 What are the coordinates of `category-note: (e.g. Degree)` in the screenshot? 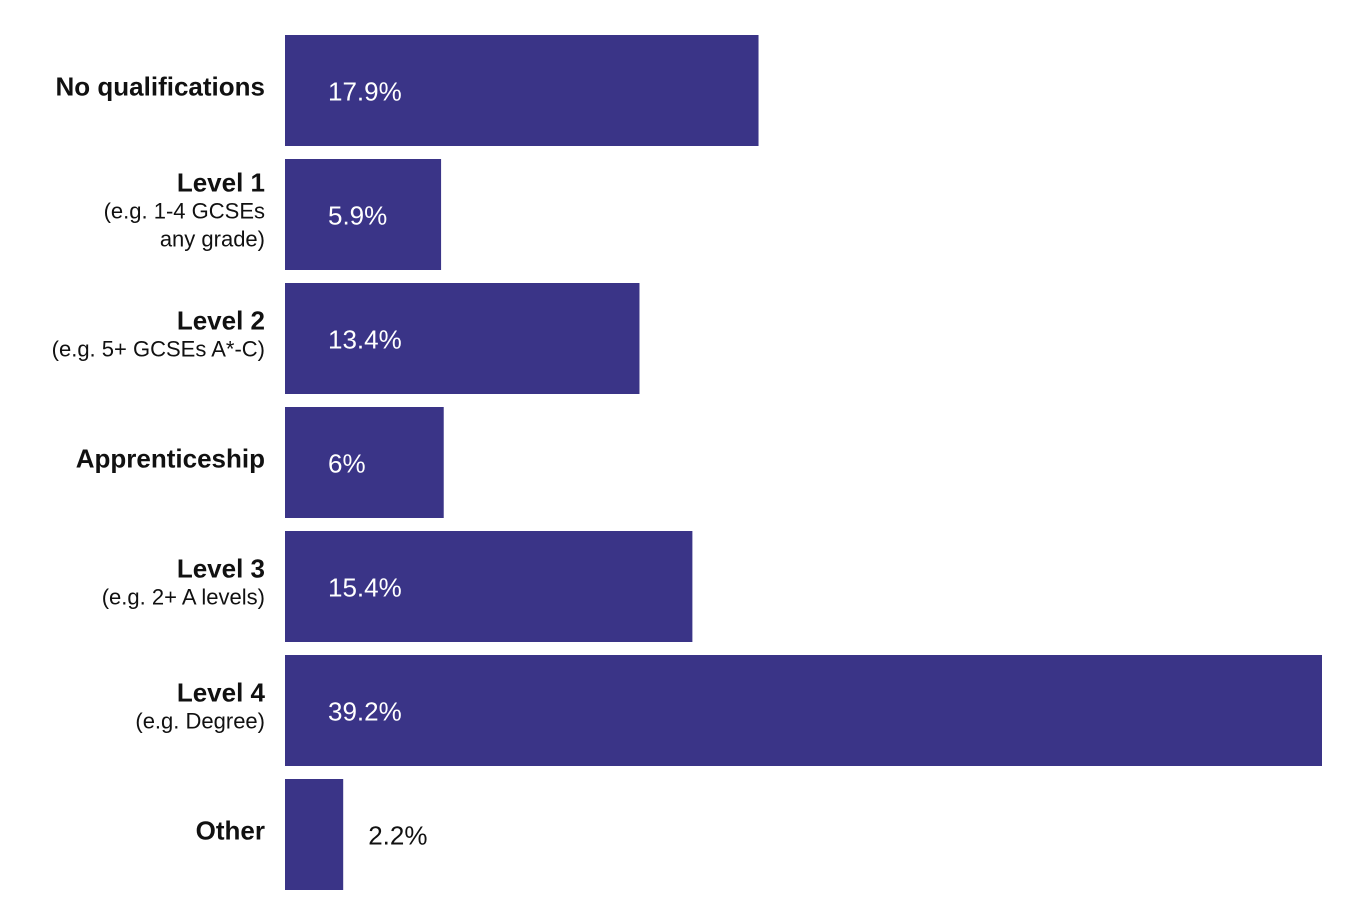 It's located at (200, 720).